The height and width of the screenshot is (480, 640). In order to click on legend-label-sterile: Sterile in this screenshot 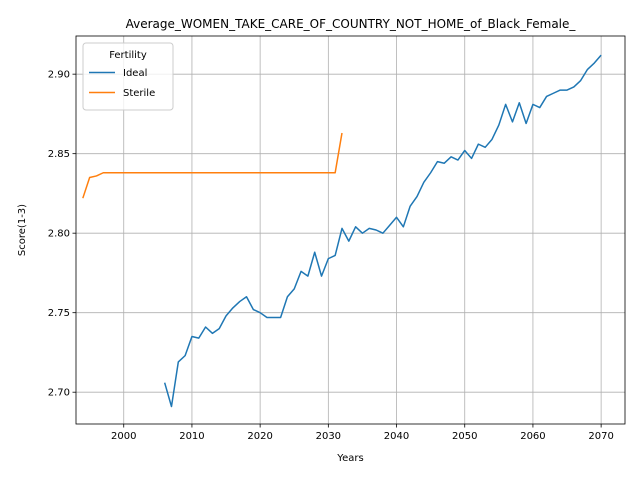, I will do `click(139, 93)`.